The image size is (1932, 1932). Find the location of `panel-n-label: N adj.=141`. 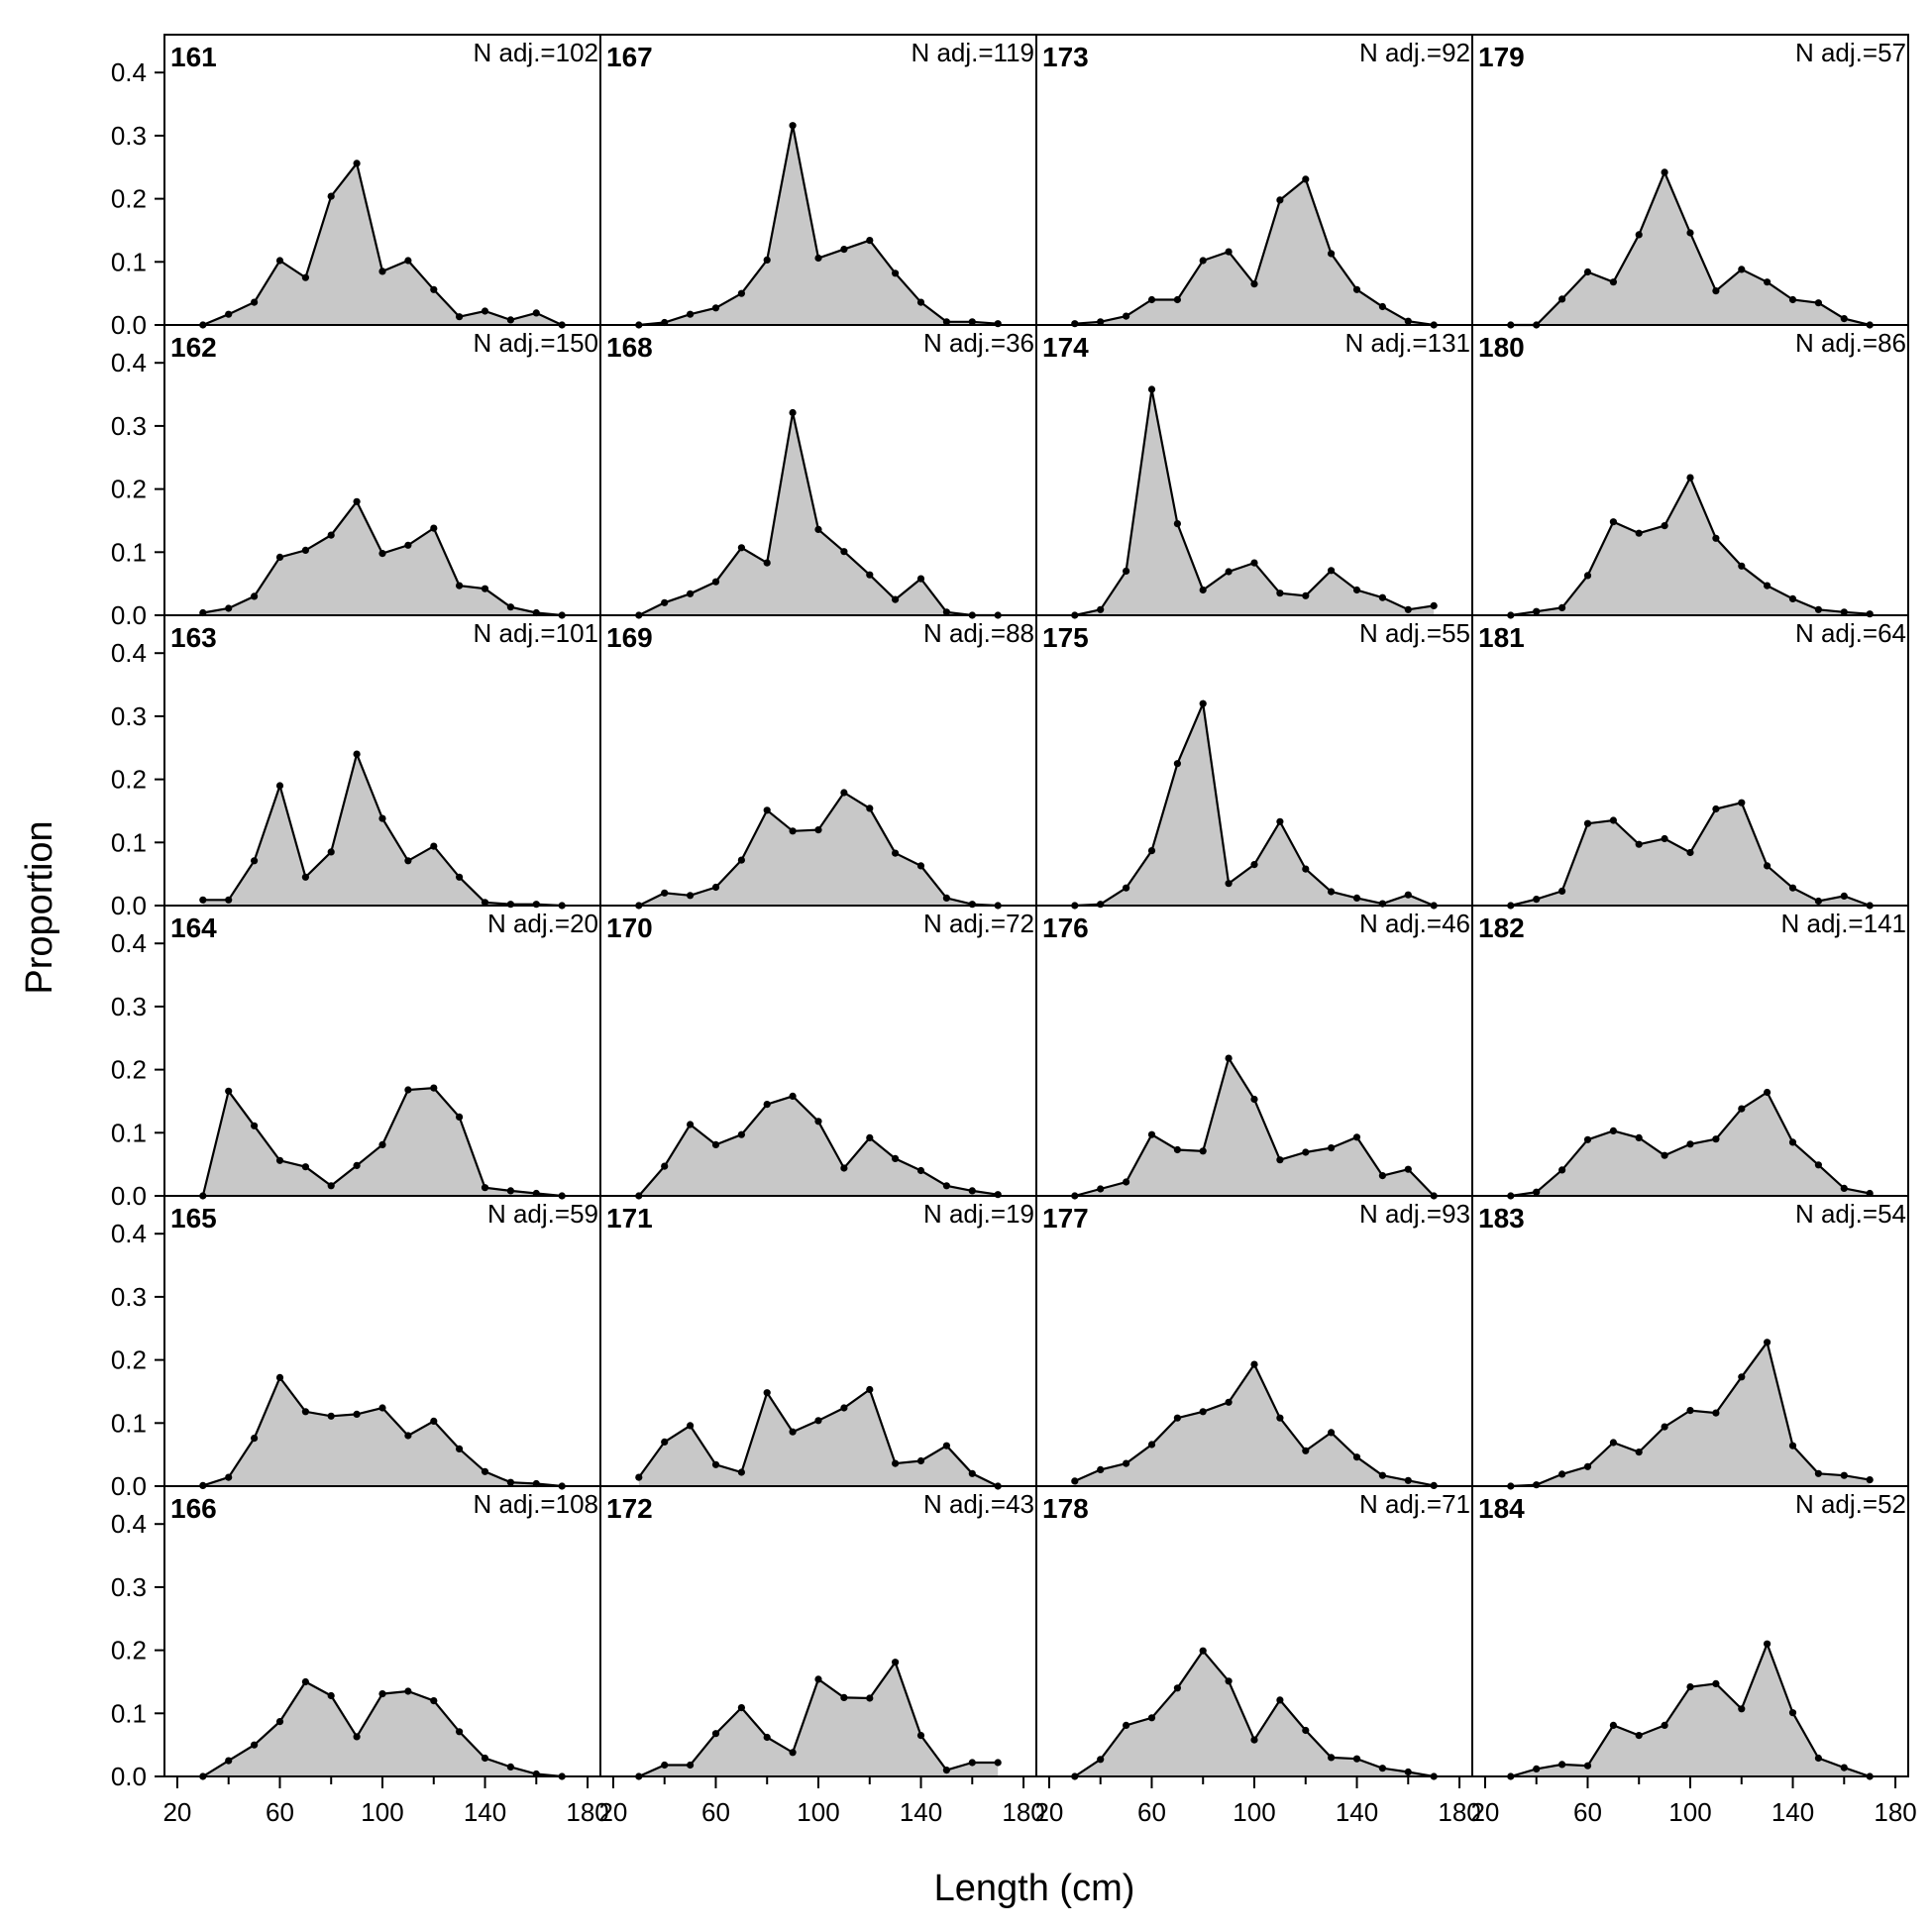

panel-n-label: N adj.=141 is located at coordinates (1843, 923).